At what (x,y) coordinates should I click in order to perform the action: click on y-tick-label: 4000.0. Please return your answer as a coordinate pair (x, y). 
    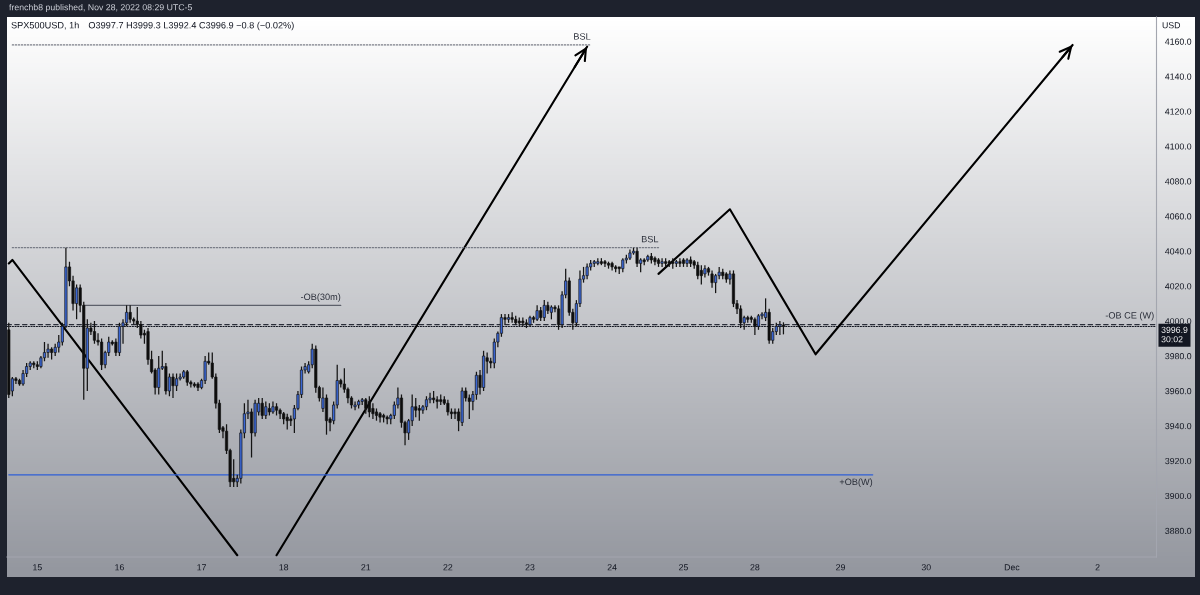
    Looking at the image, I should click on (1178, 321).